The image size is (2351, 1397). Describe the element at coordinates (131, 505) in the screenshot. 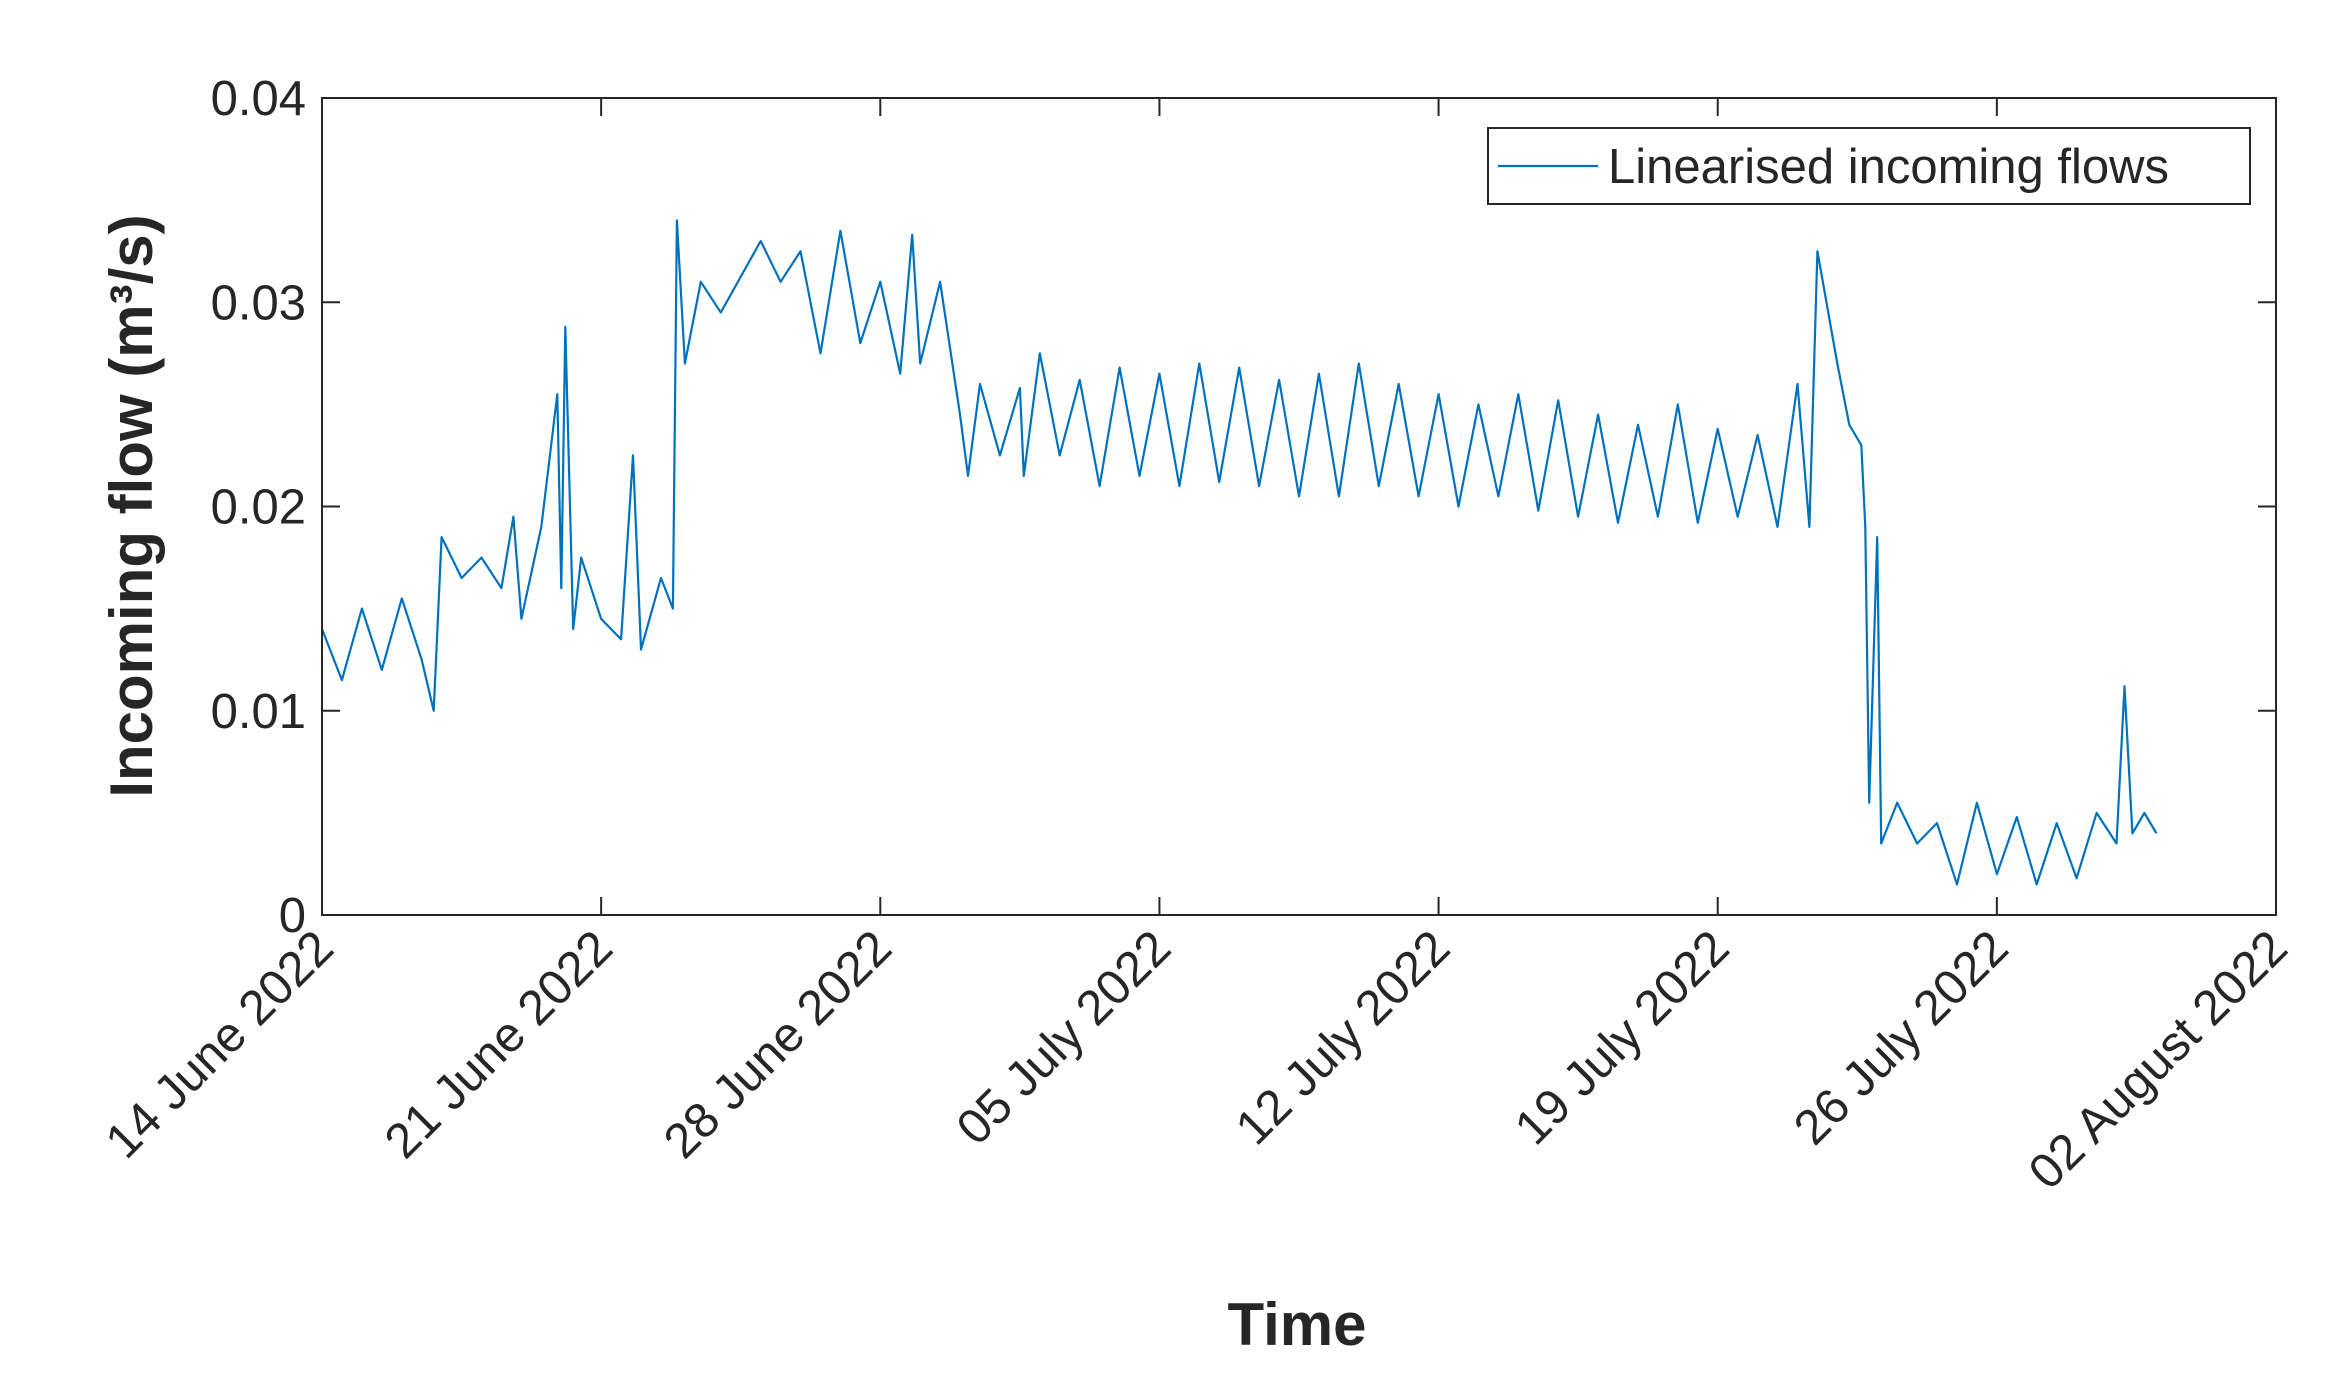

I see `y-axis-label: Incoming flow (m³/s)` at that location.